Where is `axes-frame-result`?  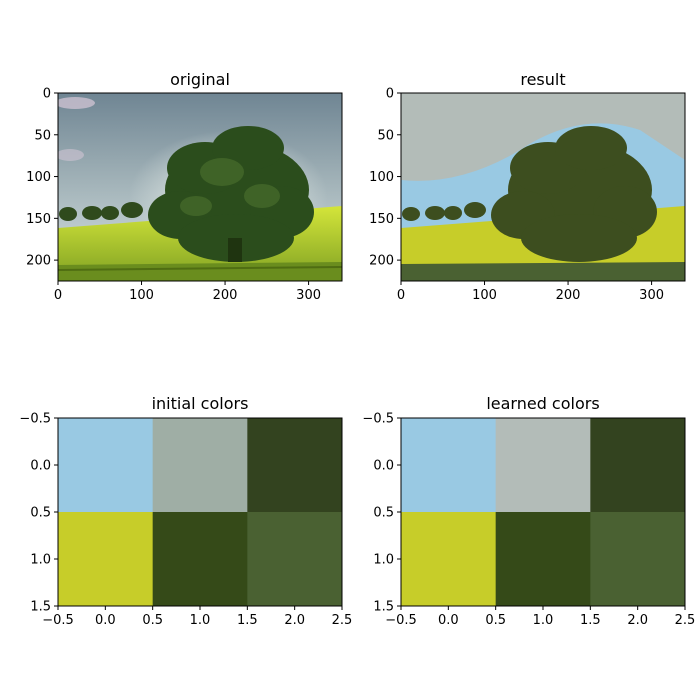 axes-frame-result is located at coordinates (543, 187).